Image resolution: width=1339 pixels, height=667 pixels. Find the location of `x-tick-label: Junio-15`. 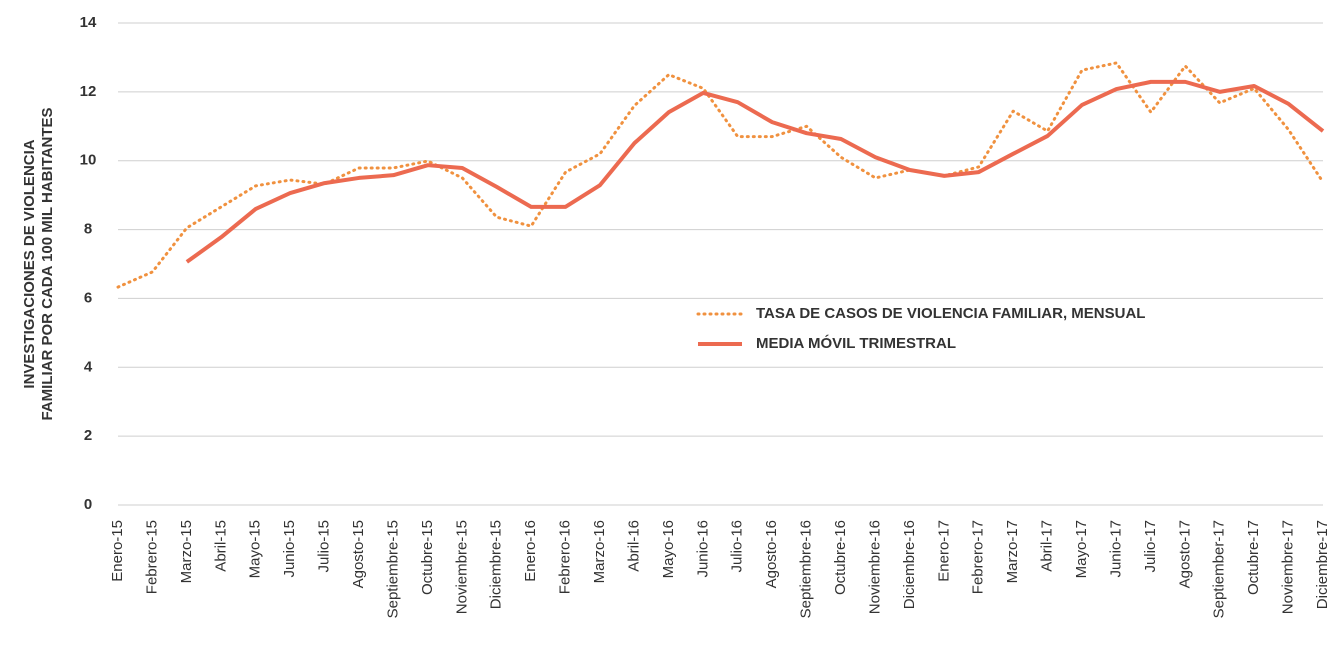

x-tick-label: Junio-15 is located at coordinates (289, 549).